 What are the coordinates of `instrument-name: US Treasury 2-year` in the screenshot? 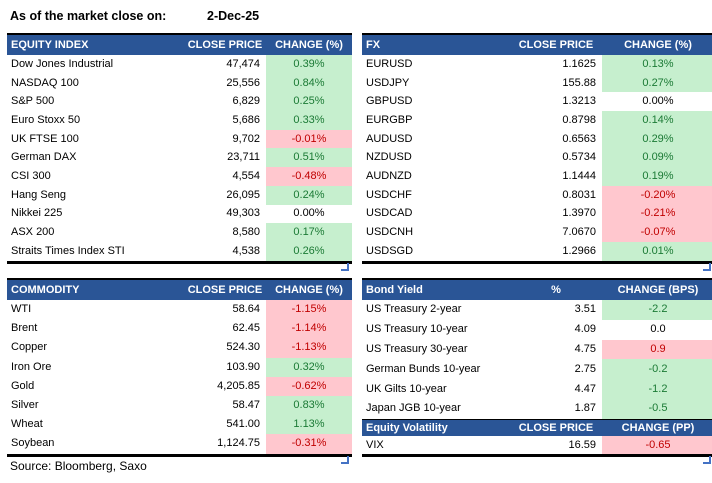 It's located at (414, 309).